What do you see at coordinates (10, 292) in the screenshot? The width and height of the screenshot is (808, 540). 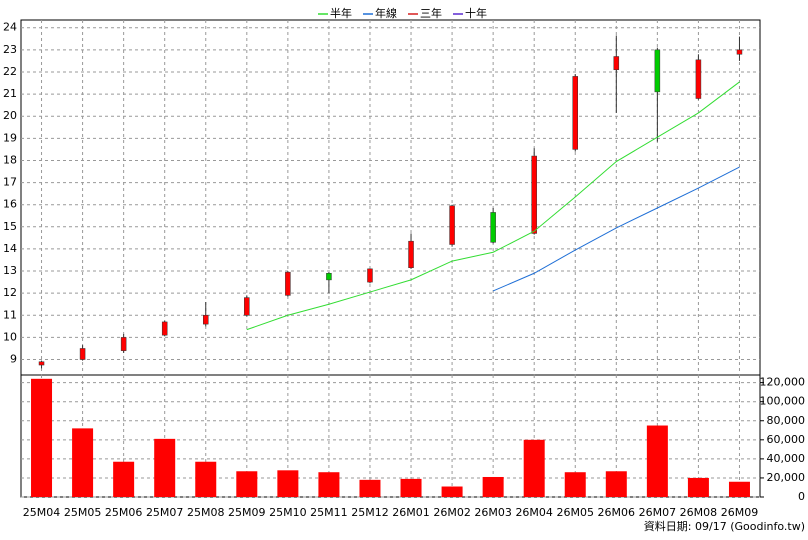 I see `y-tick-label: 12` at bounding box center [10, 292].